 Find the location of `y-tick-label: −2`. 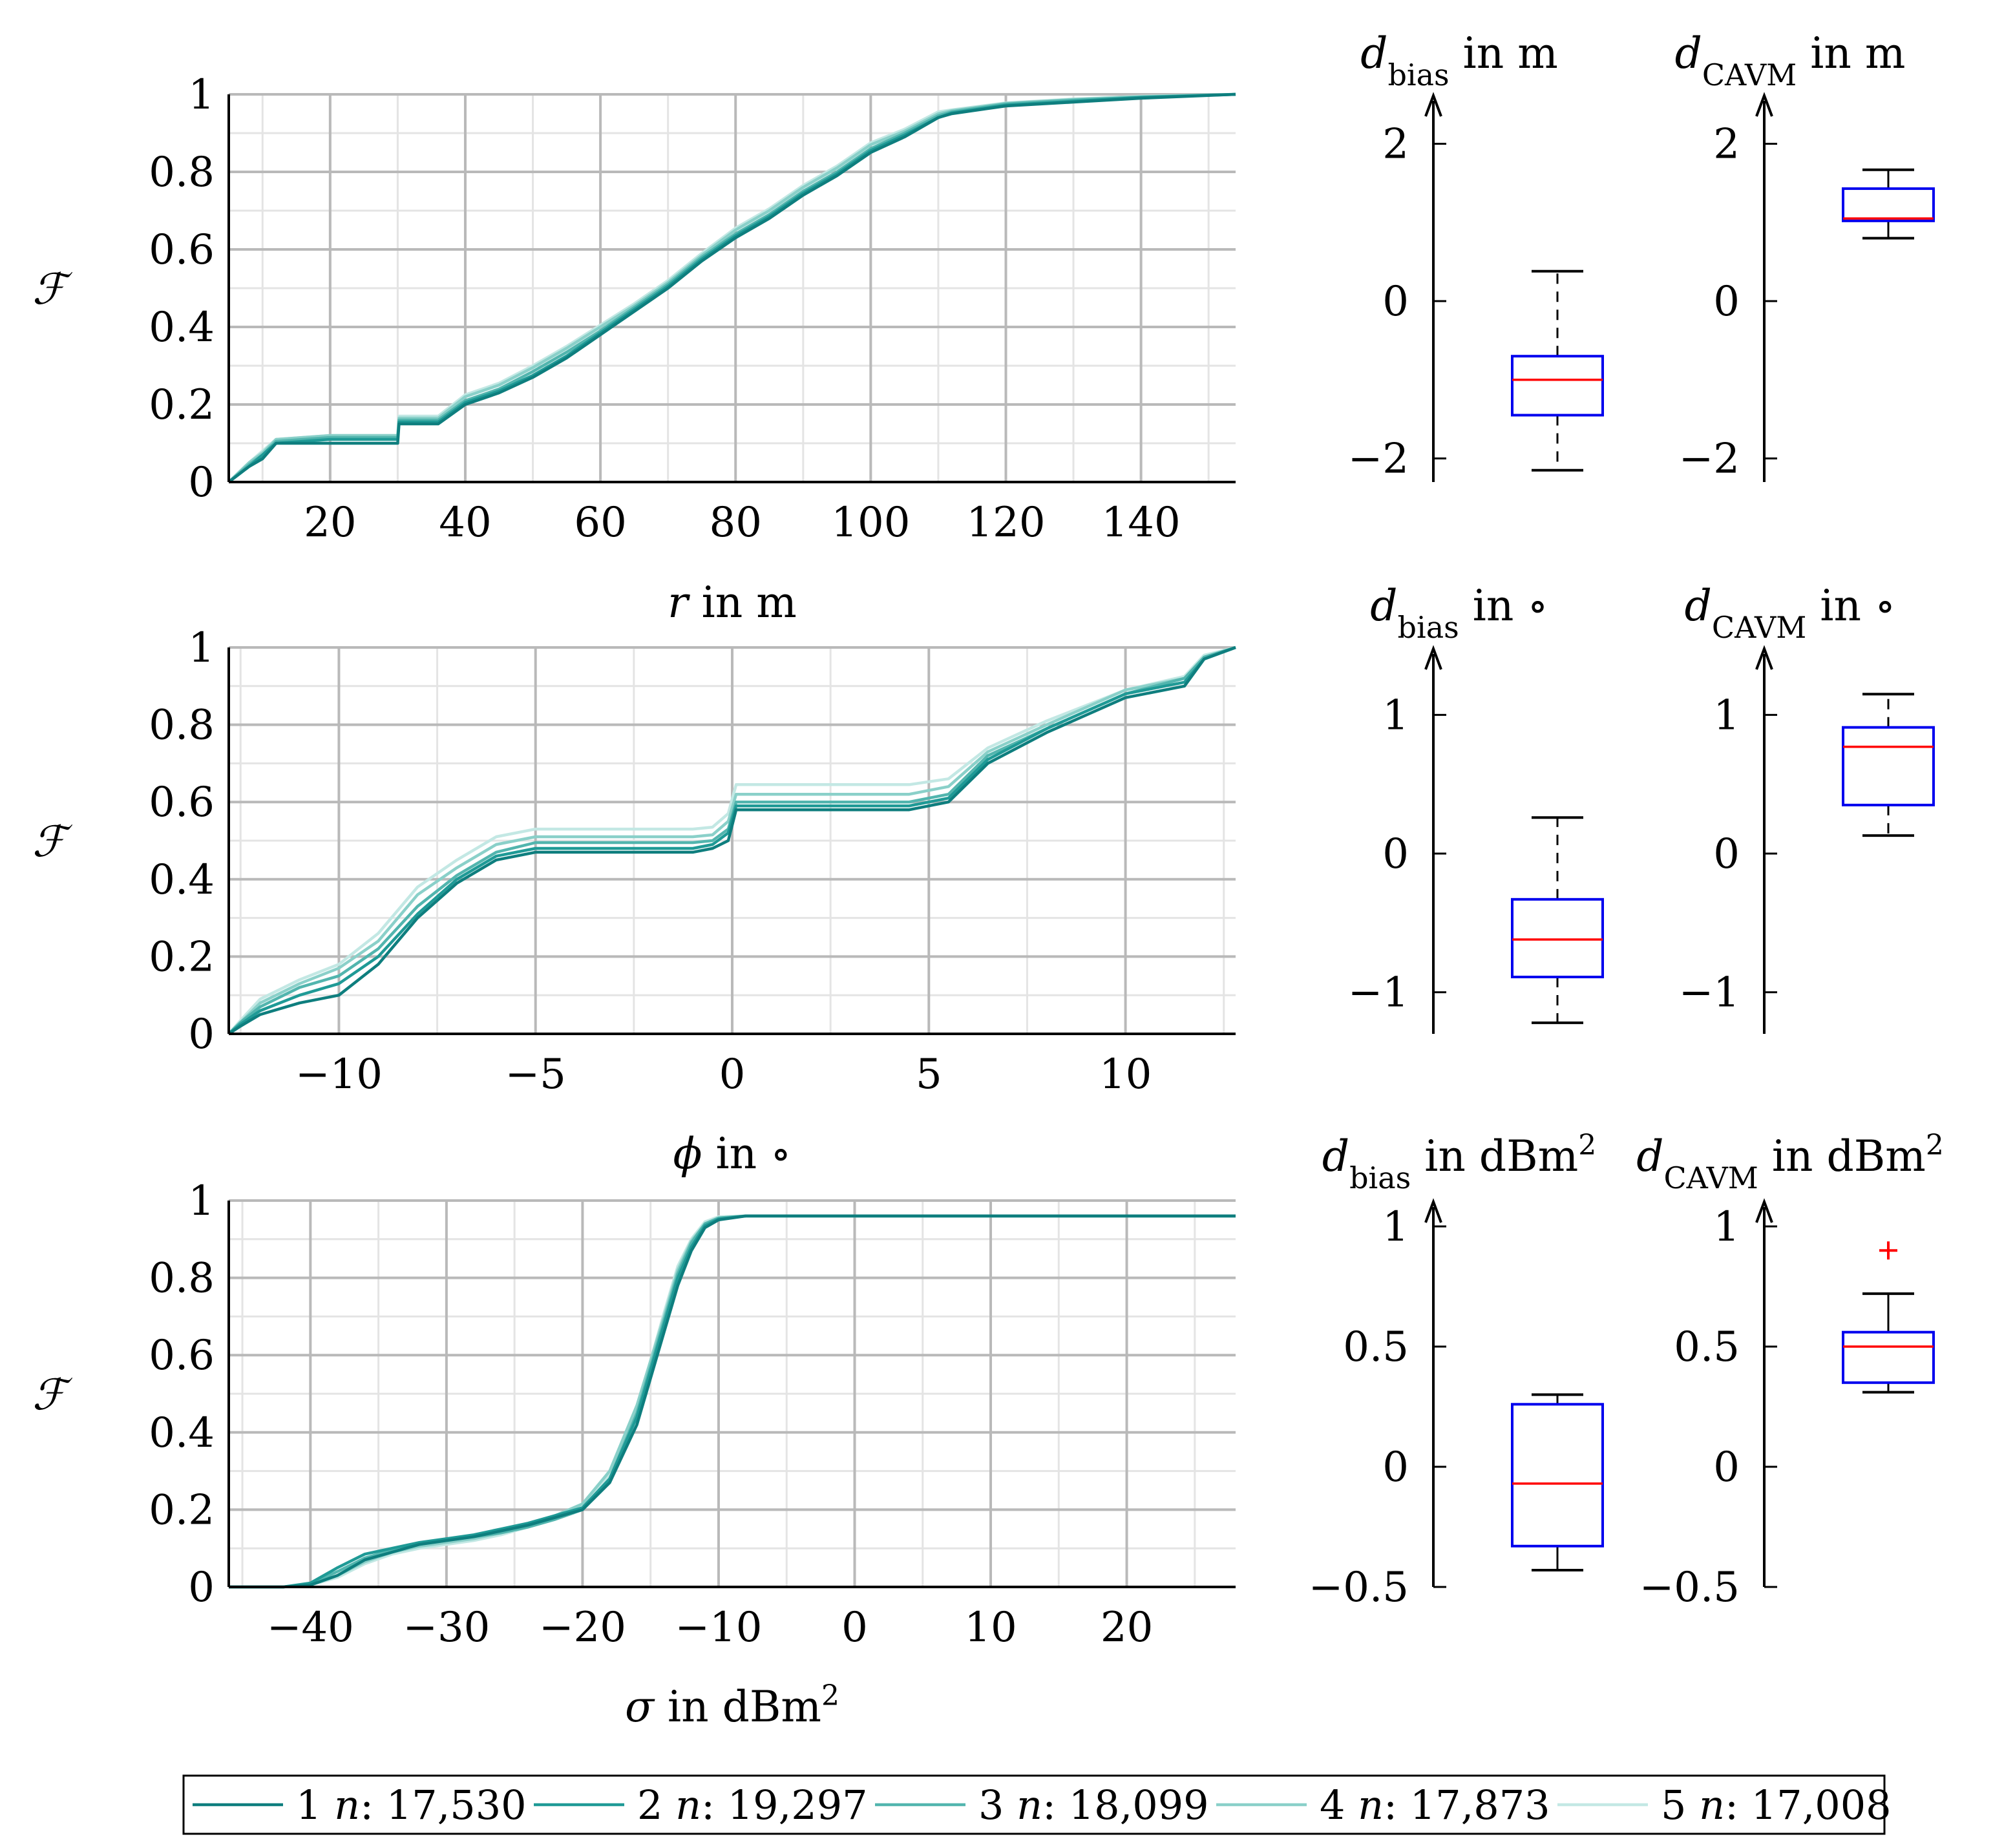

y-tick-label: −2 is located at coordinates (1379, 459).